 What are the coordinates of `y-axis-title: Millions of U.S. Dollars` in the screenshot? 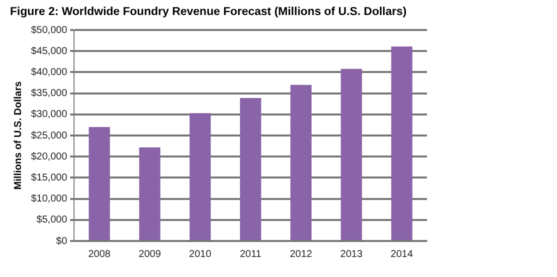 It's located at (18, 135).